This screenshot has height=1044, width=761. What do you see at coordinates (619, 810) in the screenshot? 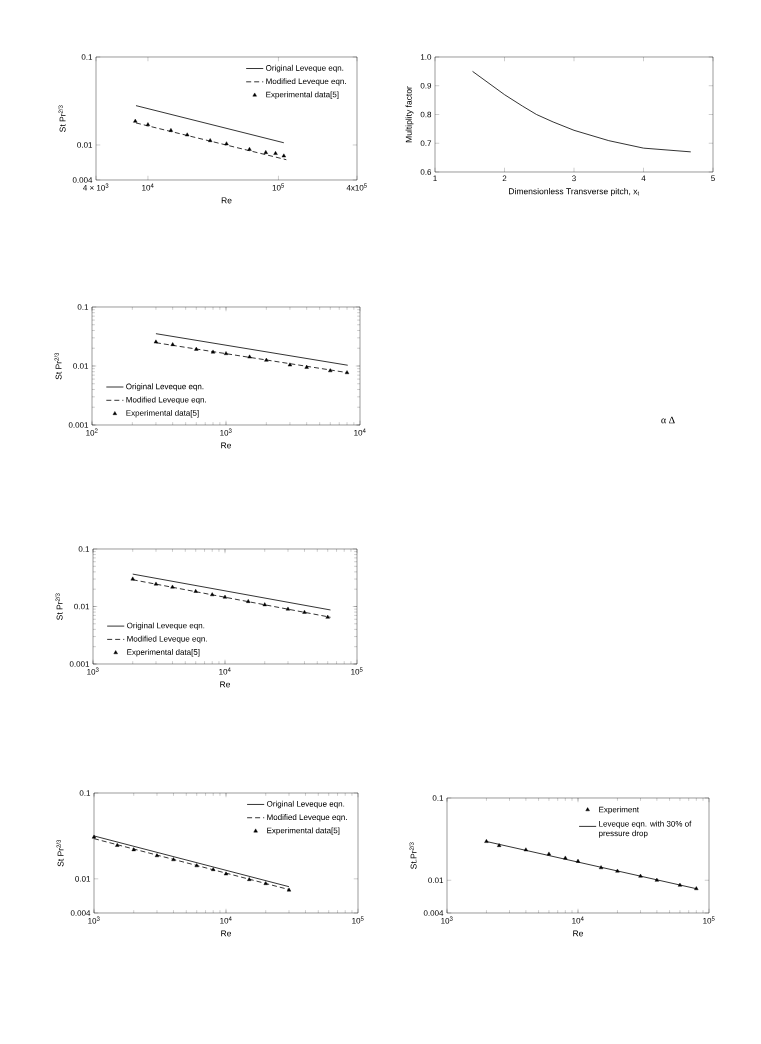
I see `legend-label: Experiment` at bounding box center [619, 810].